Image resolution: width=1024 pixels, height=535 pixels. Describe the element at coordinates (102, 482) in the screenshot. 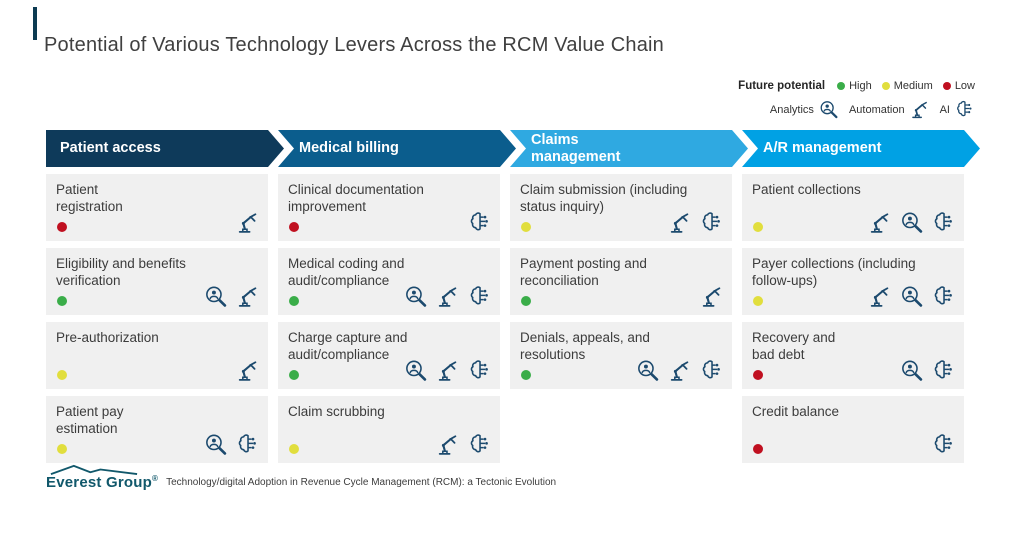

I see `brand-text: Everest Group®` at that location.